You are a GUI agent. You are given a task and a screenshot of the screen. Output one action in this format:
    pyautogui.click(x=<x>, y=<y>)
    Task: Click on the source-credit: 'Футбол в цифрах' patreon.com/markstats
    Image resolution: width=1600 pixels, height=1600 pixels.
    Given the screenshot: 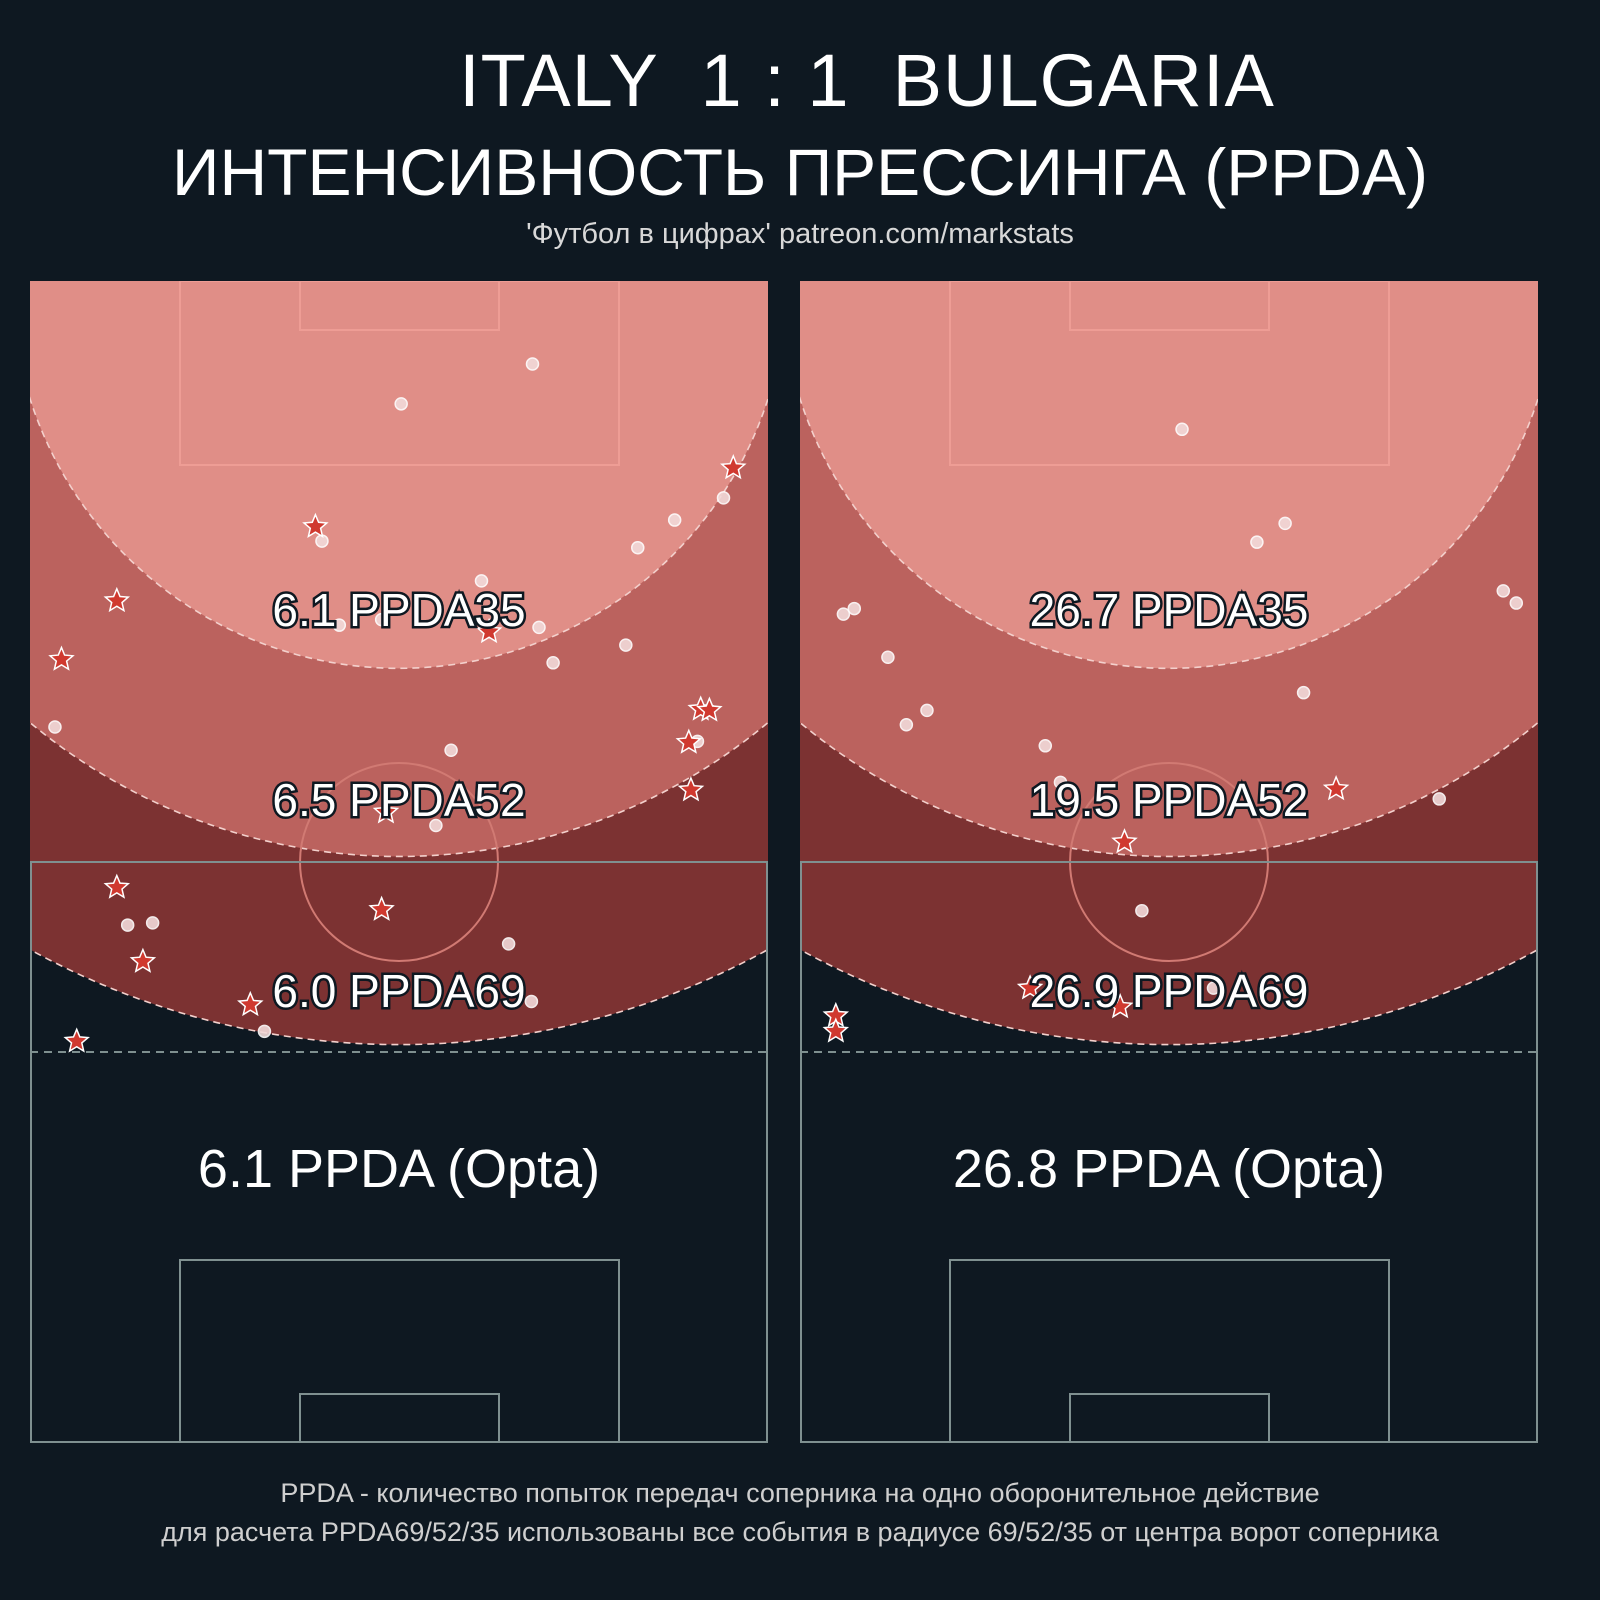 What is the action you would take?
    pyautogui.click(x=800, y=234)
    